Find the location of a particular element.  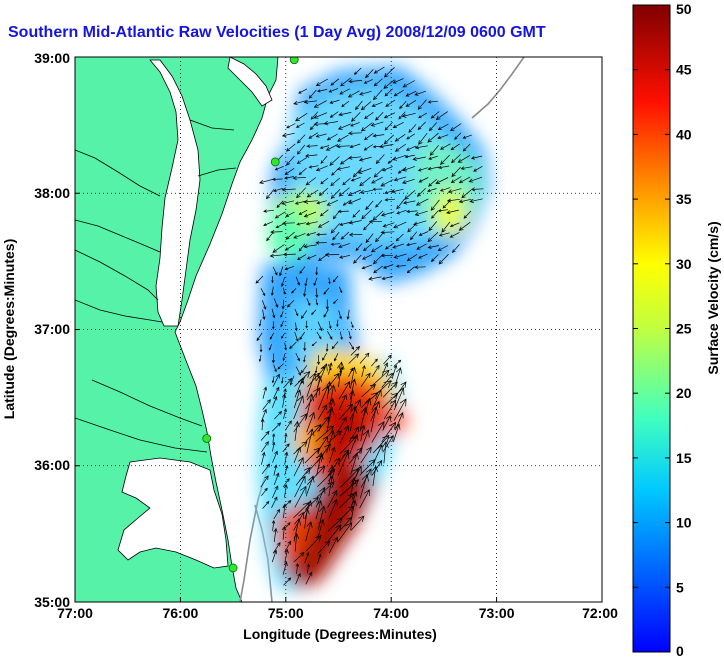

x-tick-labels: 77:00 76:00 75:00 74:00 73:00 72:00 is located at coordinates (337, 613).